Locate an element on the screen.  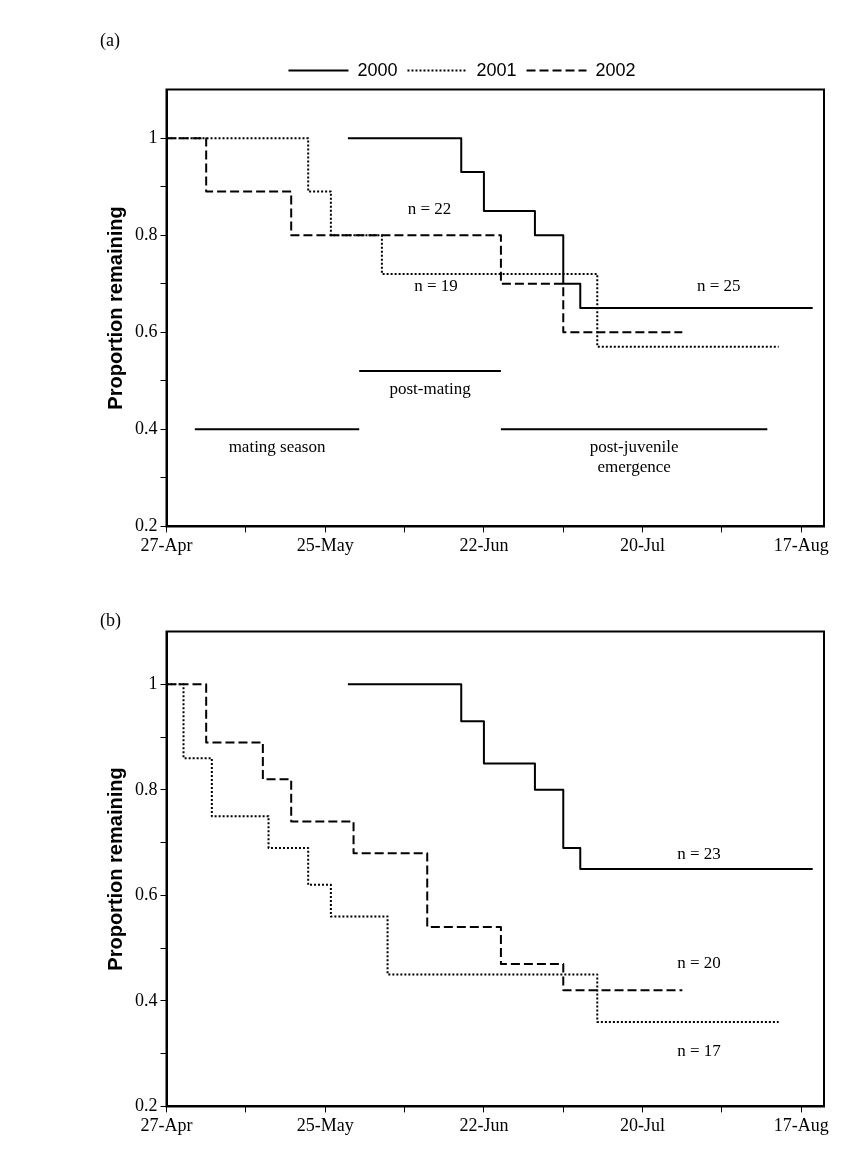
chart-title: (a) is located at coordinates (110, 40).